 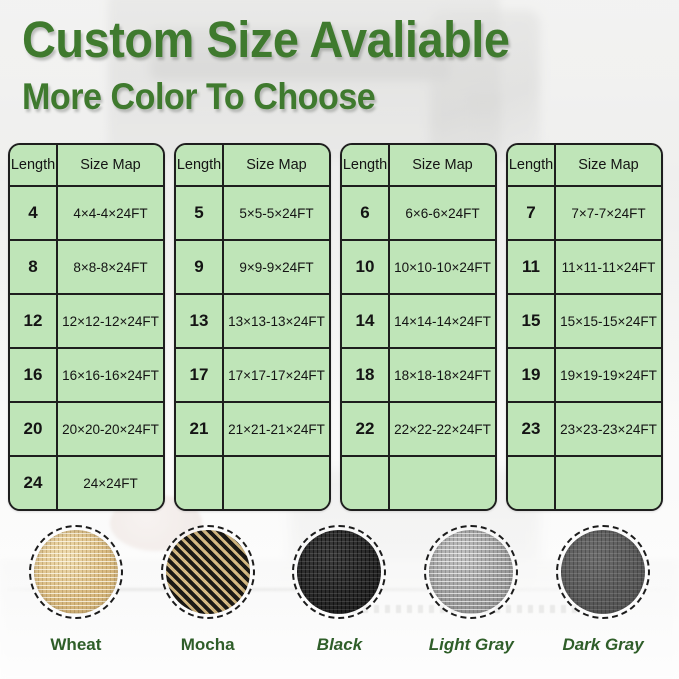 What do you see at coordinates (608, 429) in the screenshot?
I see `cell-size-map: 23×23-23×24FT` at bounding box center [608, 429].